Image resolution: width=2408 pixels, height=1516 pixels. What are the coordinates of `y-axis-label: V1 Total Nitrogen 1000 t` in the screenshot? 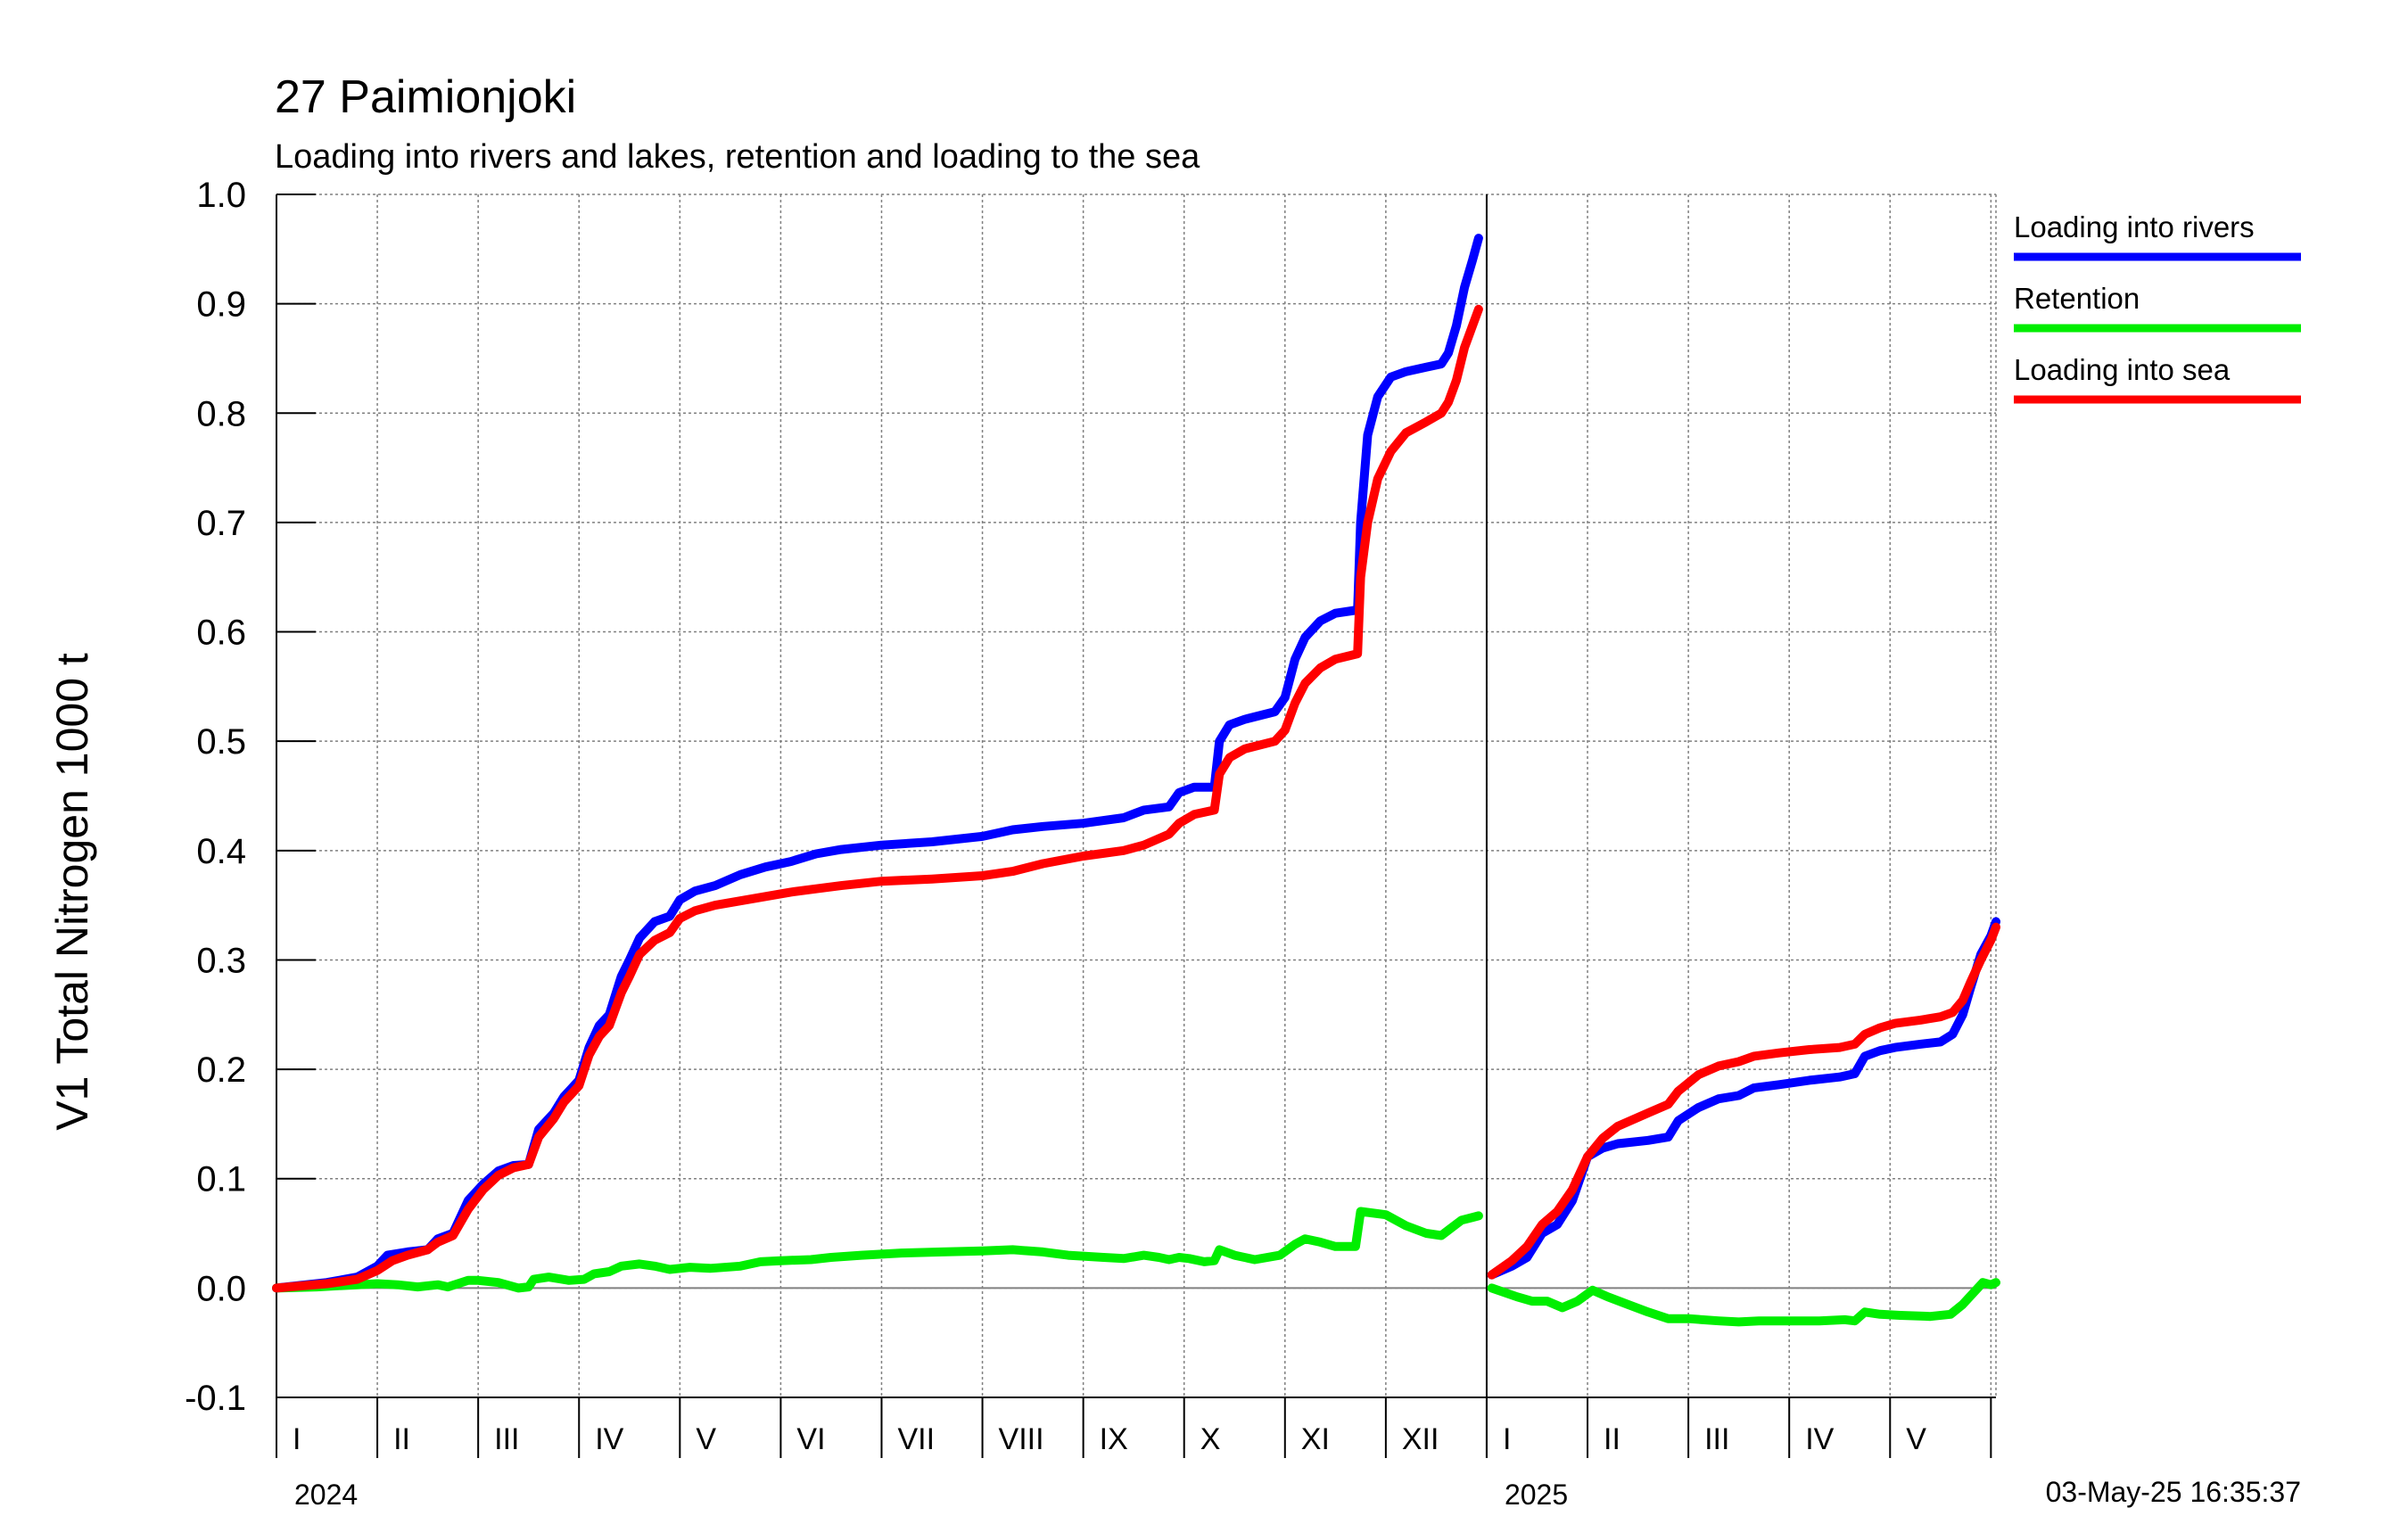 It's located at (72, 892).